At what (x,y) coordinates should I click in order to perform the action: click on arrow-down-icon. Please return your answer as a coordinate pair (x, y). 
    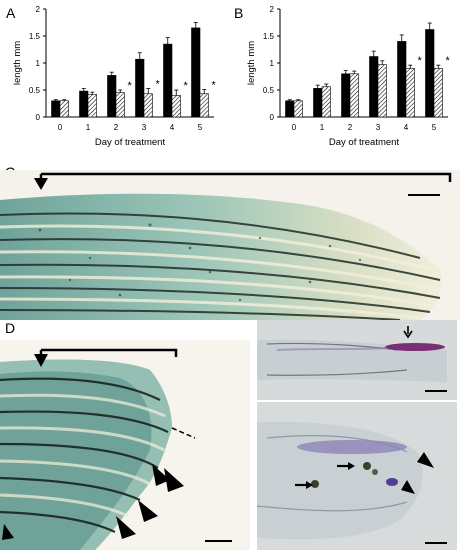
    Looking at the image, I should click on (408, 332).